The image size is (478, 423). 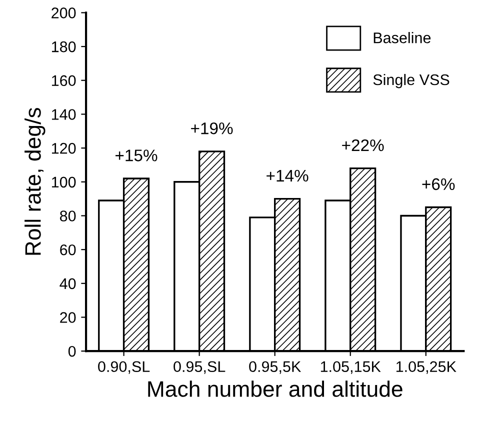 What do you see at coordinates (200, 367) in the screenshot?
I see `x-tick-label: 0.95,SL` at bounding box center [200, 367].